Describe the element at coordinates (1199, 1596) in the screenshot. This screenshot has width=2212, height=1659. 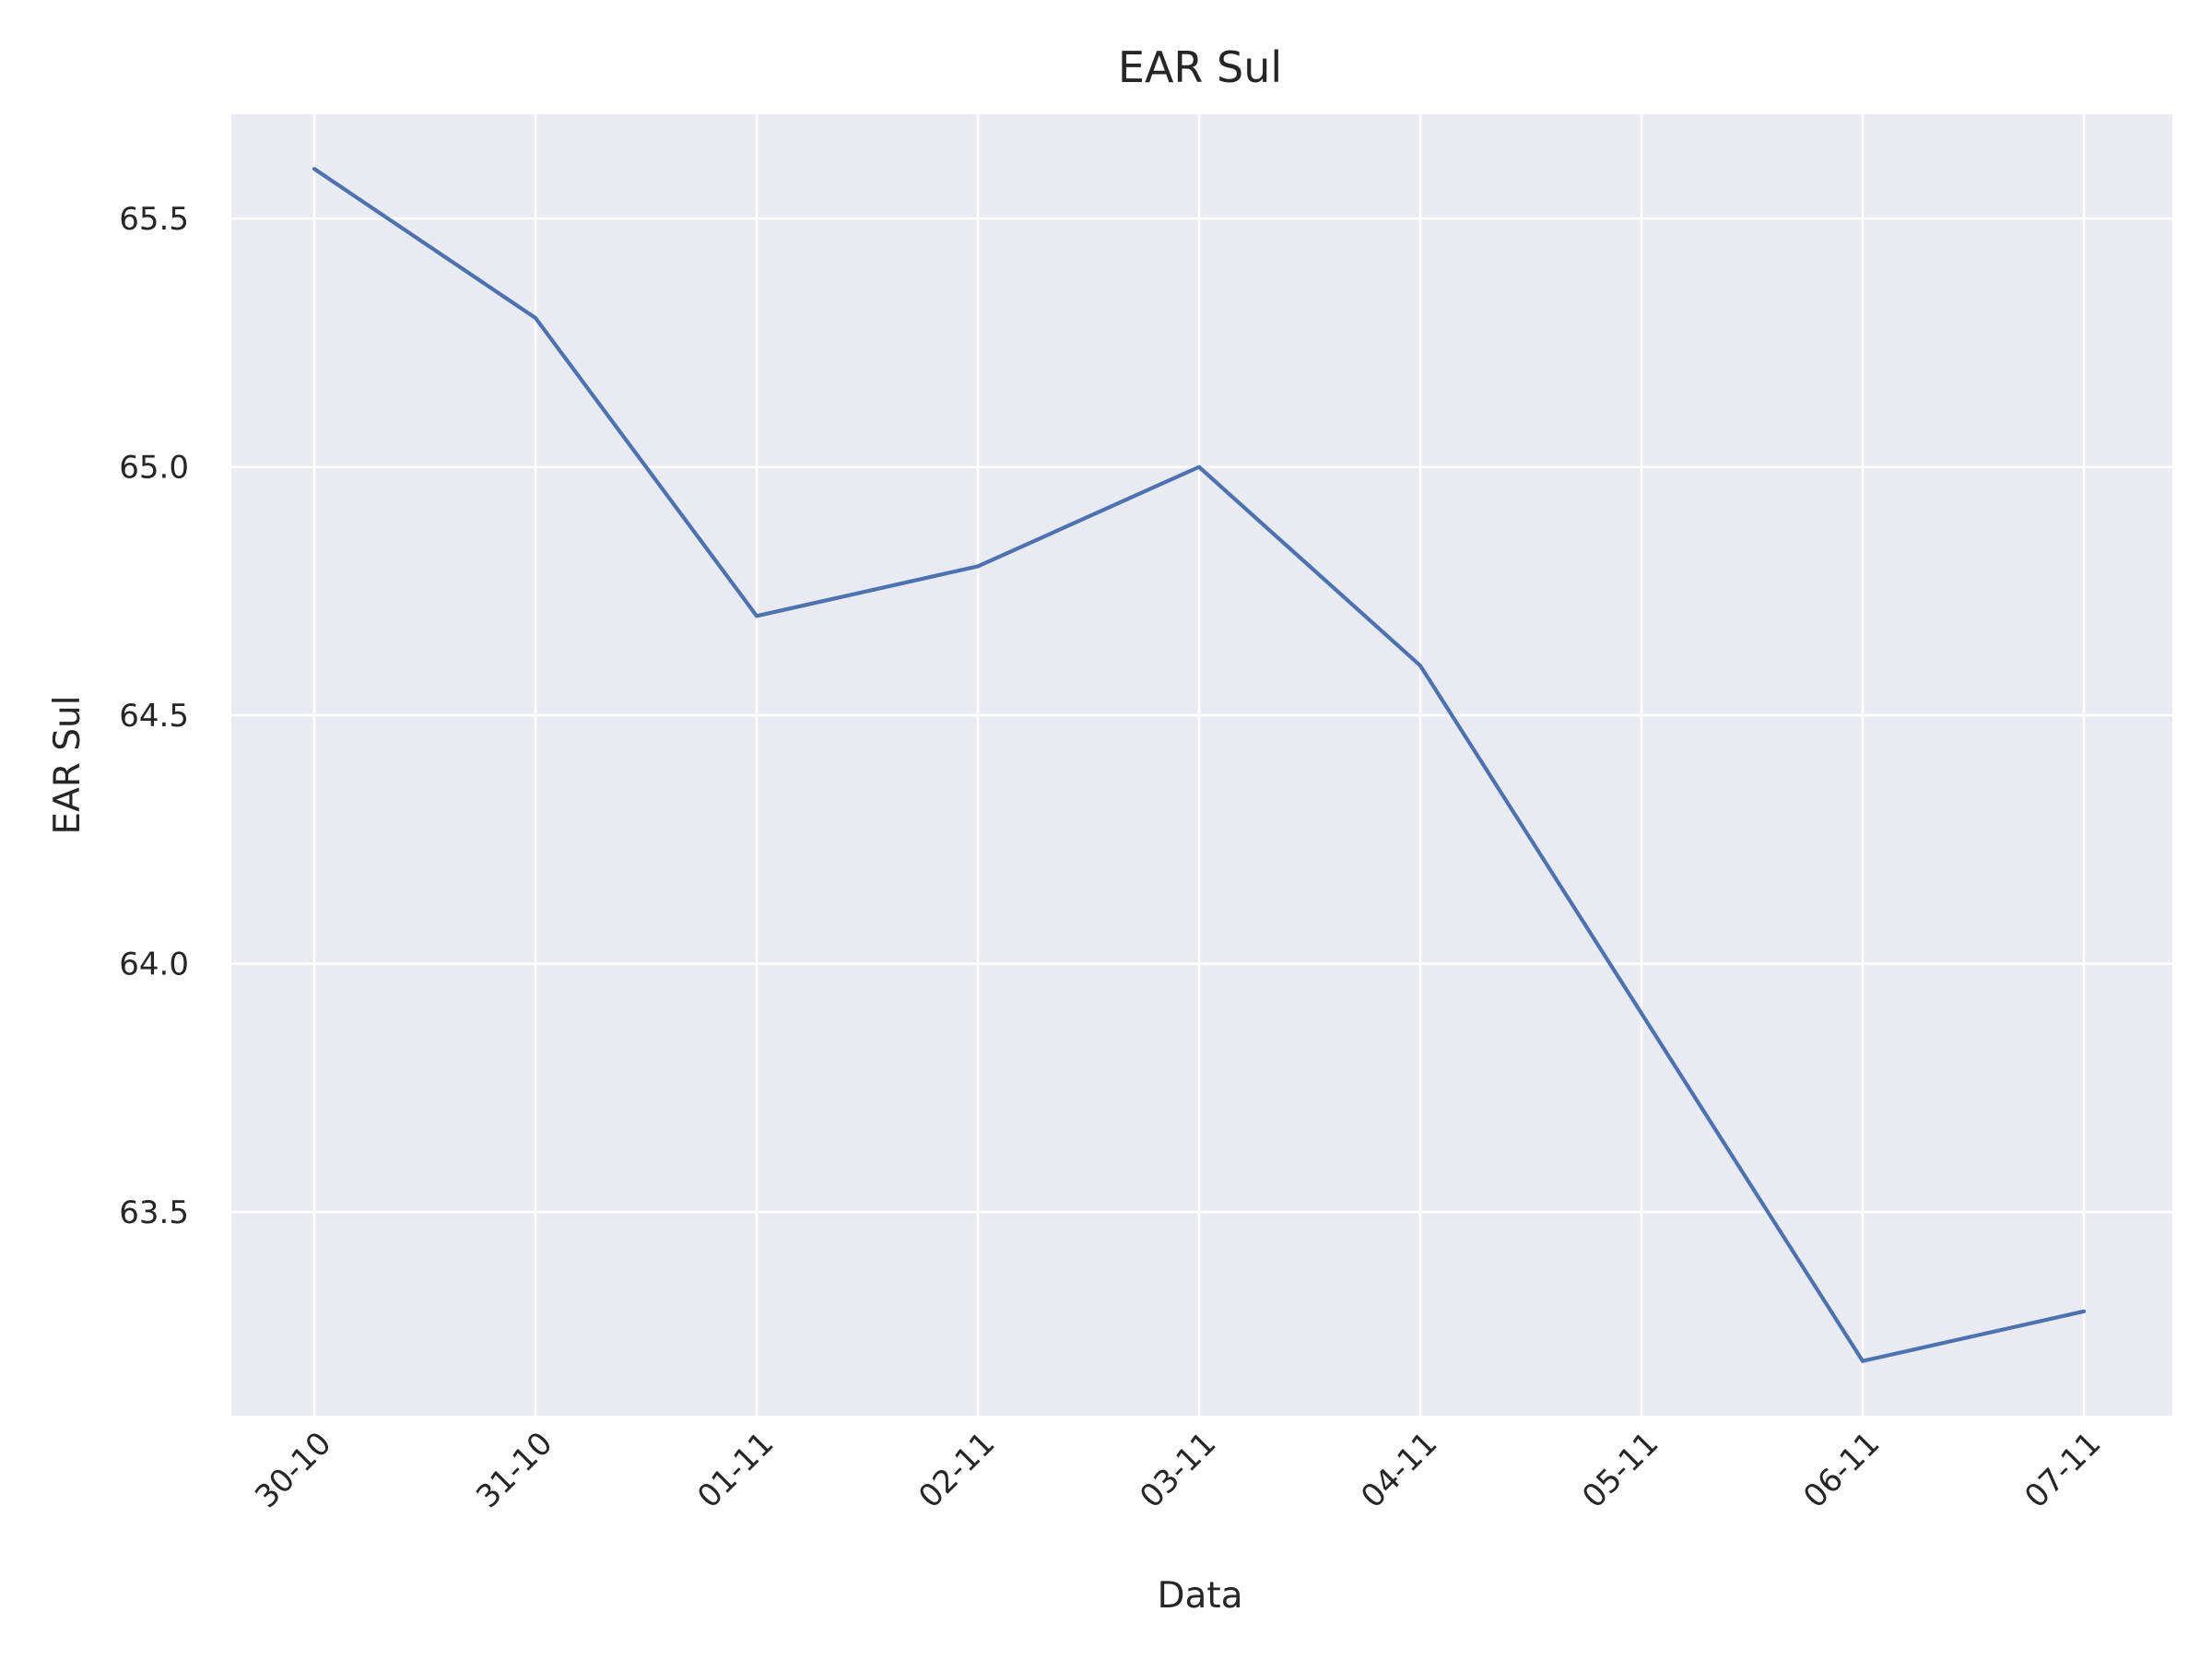
I see `x-axis-label: Data` at that location.